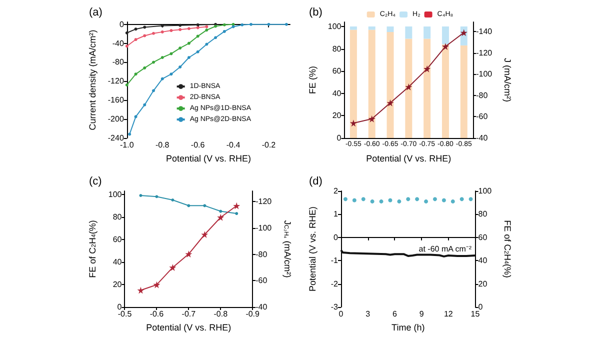  Describe the element at coordinates (334, 283) in the screenshot. I see `y-tick-label: -2` at that location.